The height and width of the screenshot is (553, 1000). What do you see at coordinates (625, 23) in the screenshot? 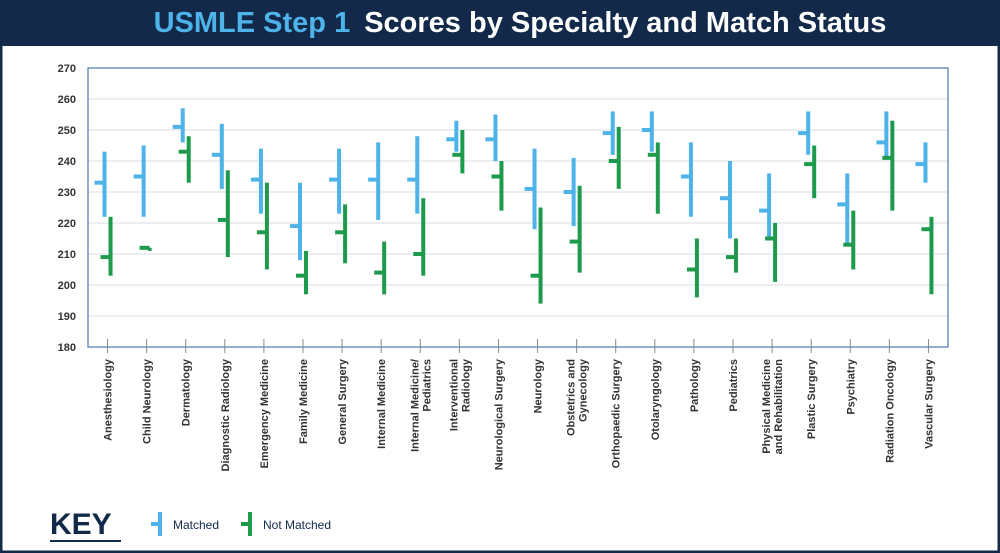
I see `title-main: Scores by Specialty and Match Status` at bounding box center [625, 23].